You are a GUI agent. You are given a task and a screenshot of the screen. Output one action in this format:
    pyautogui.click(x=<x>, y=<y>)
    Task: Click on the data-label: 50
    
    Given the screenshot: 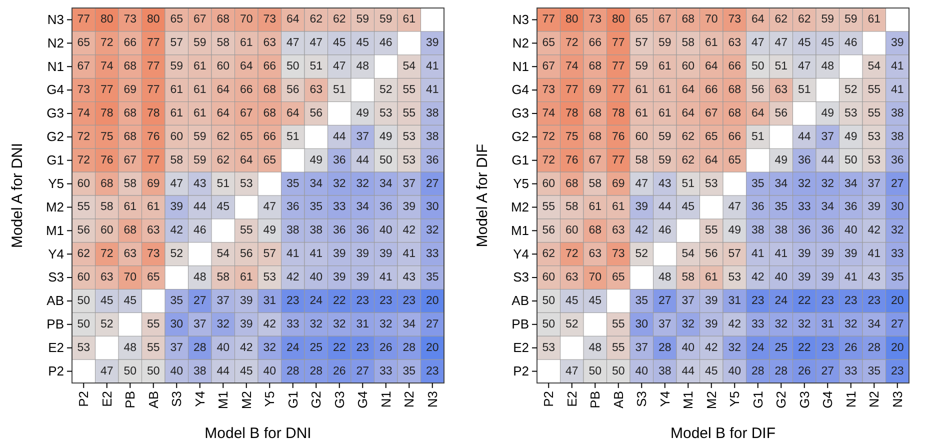 What is the action you would take?
    pyautogui.click(x=757, y=66)
    